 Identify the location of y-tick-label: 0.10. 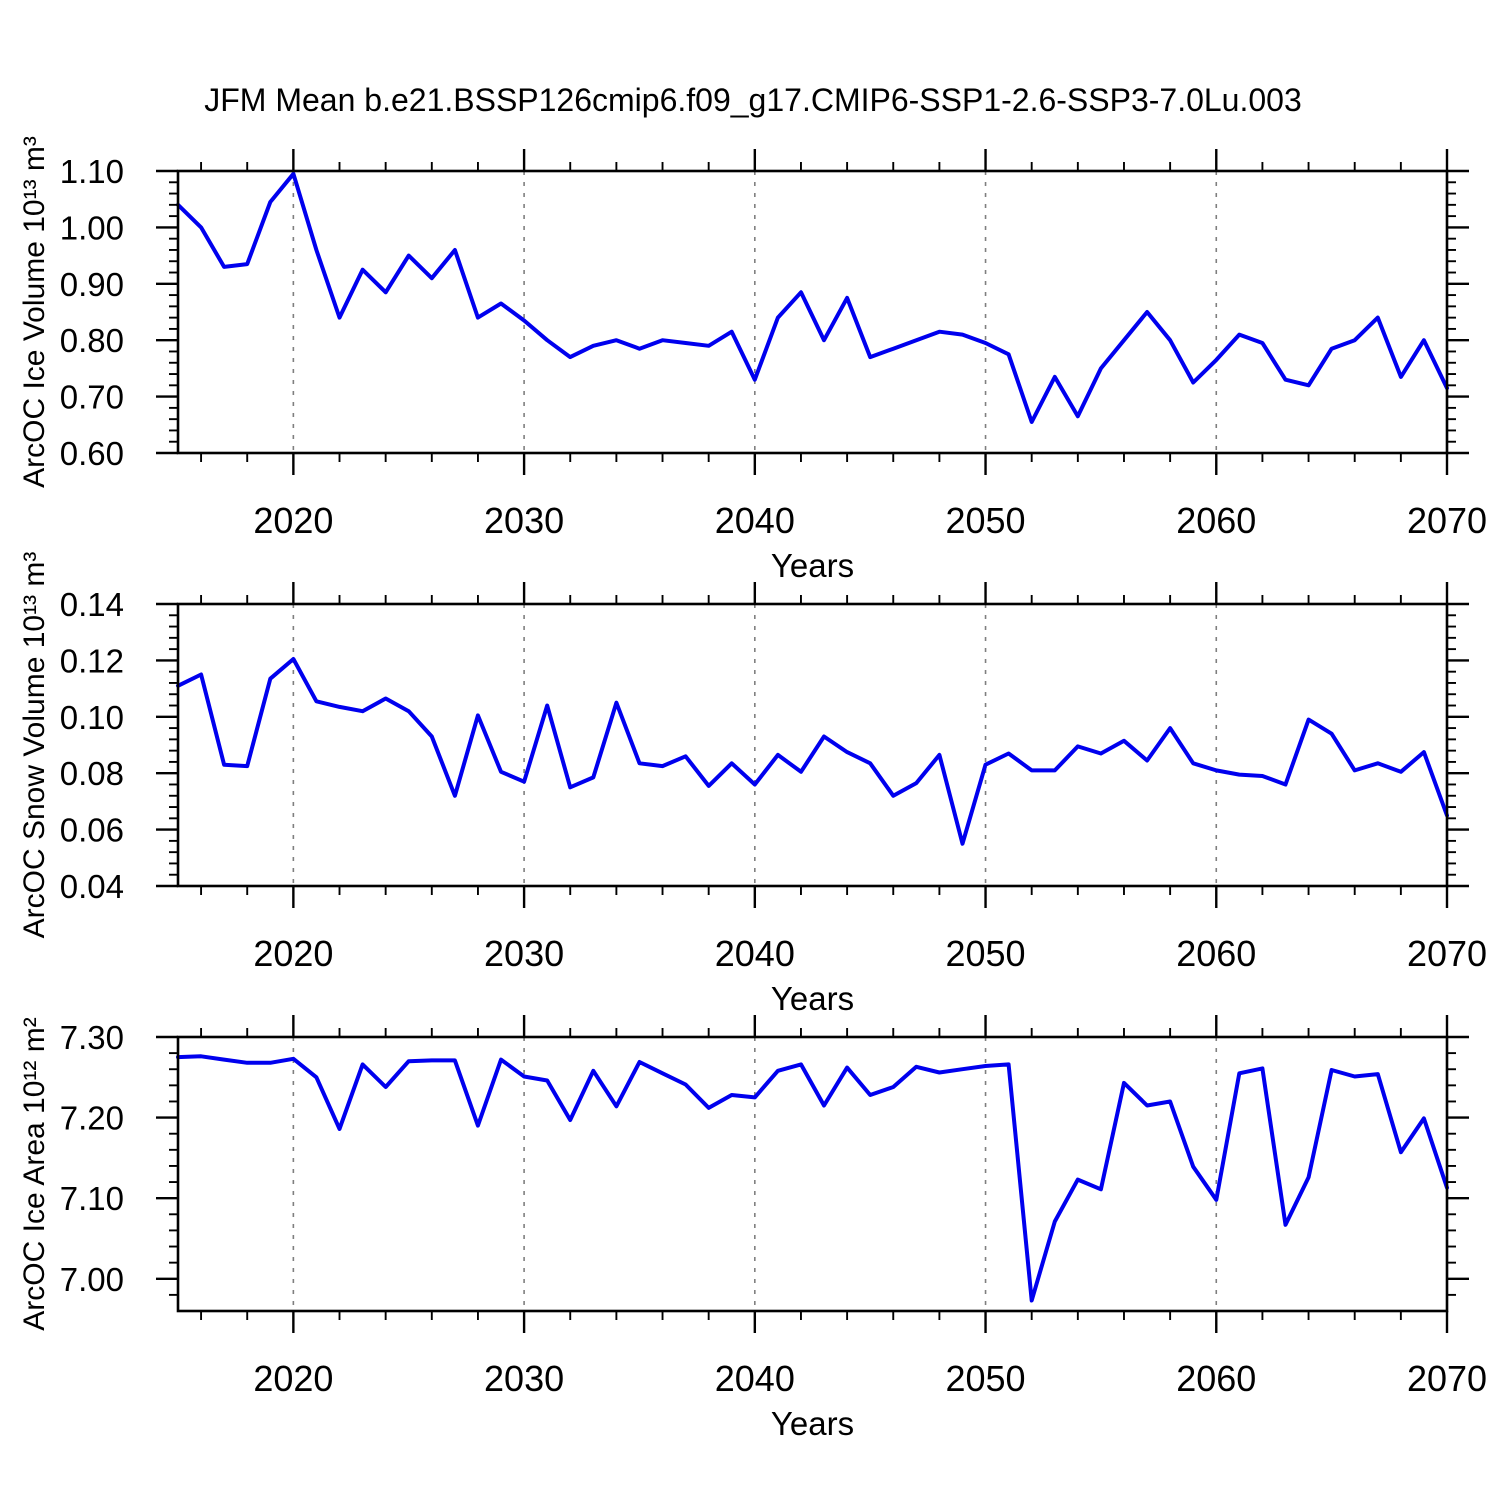
(92, 717).